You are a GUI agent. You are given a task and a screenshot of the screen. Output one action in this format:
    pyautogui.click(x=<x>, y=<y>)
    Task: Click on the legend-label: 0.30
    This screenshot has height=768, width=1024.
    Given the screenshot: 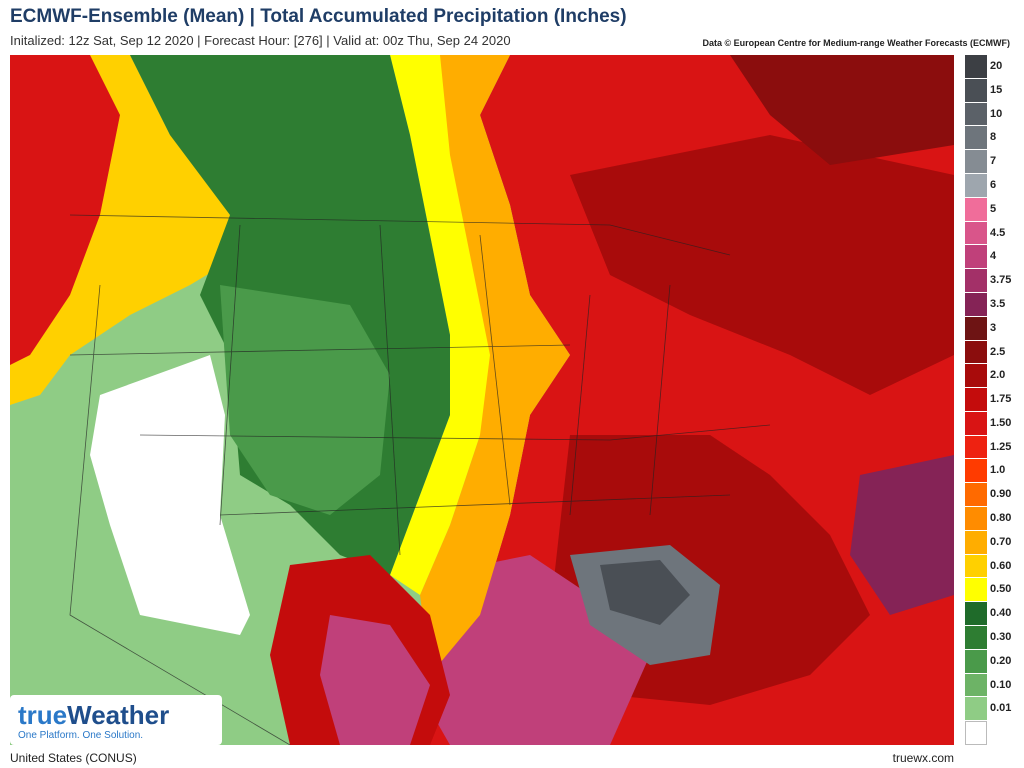 What is the action you would take?
    pyautogui.click(x=1001, y=637)
    